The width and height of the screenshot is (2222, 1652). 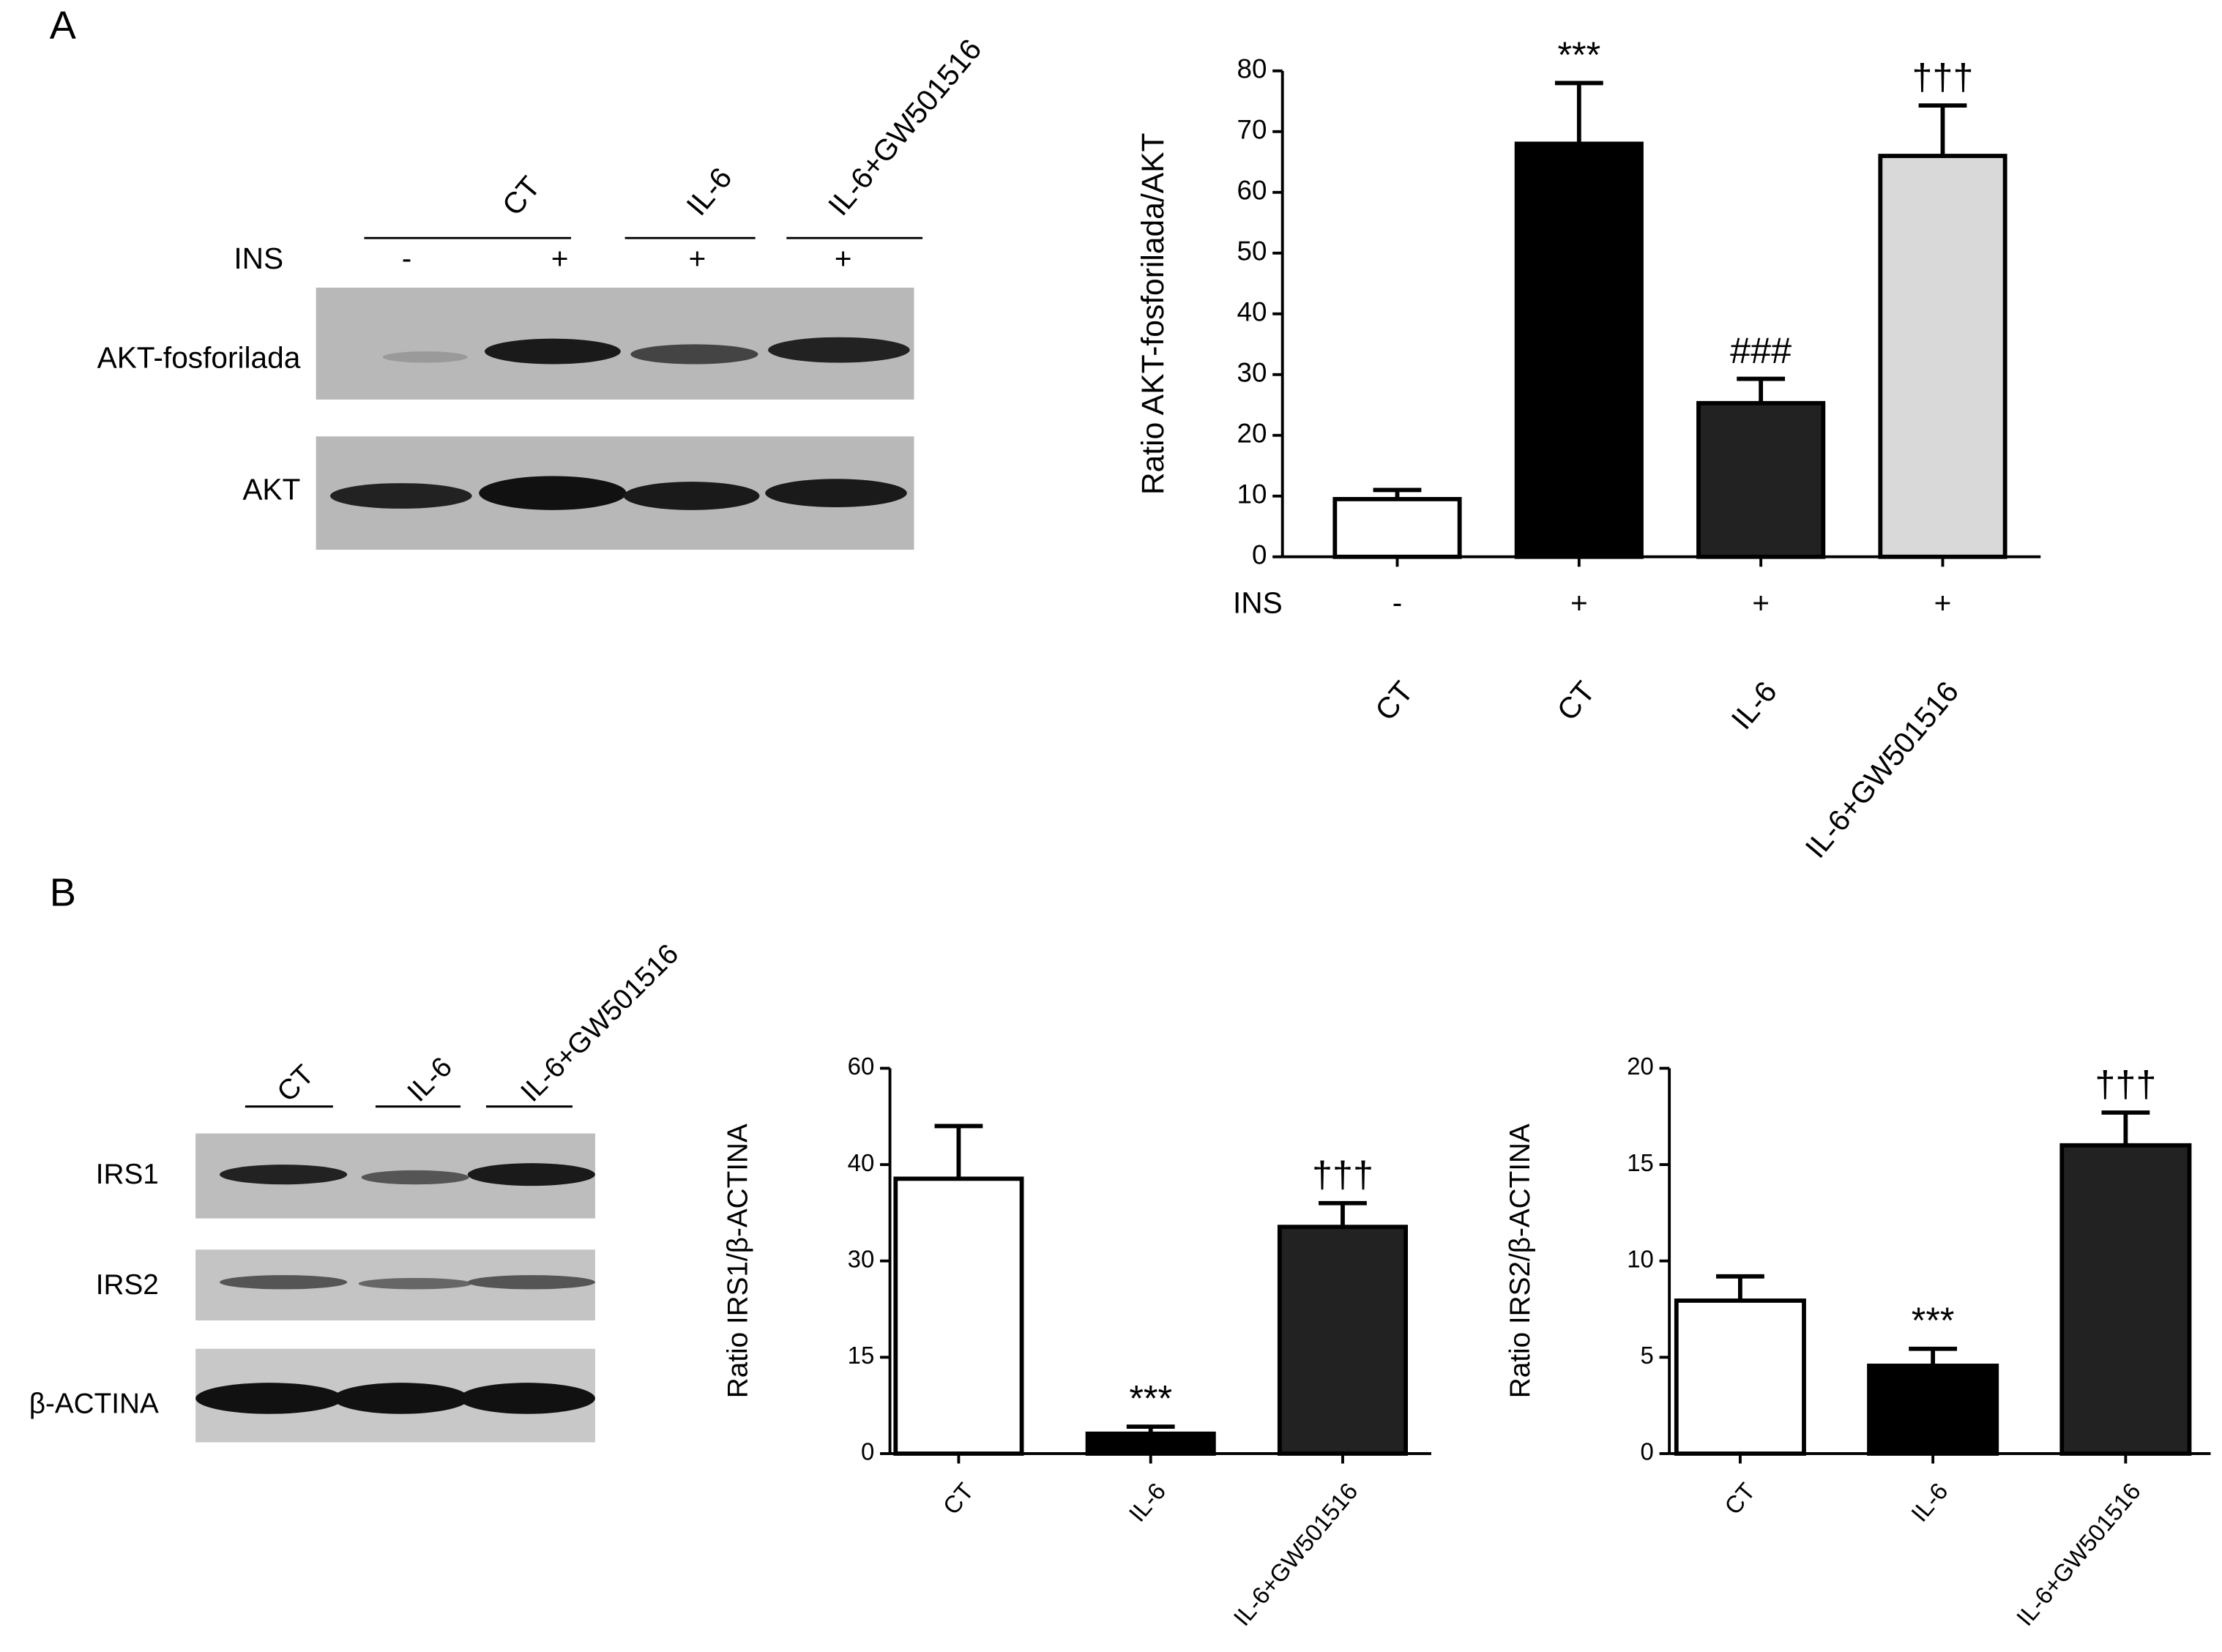 What do you see at coordinates (1153, 313) in the screenshot?
I see `y-axis-label: Ratio AKT-fosforilada/AKT` at bounding box center [1153, 313].